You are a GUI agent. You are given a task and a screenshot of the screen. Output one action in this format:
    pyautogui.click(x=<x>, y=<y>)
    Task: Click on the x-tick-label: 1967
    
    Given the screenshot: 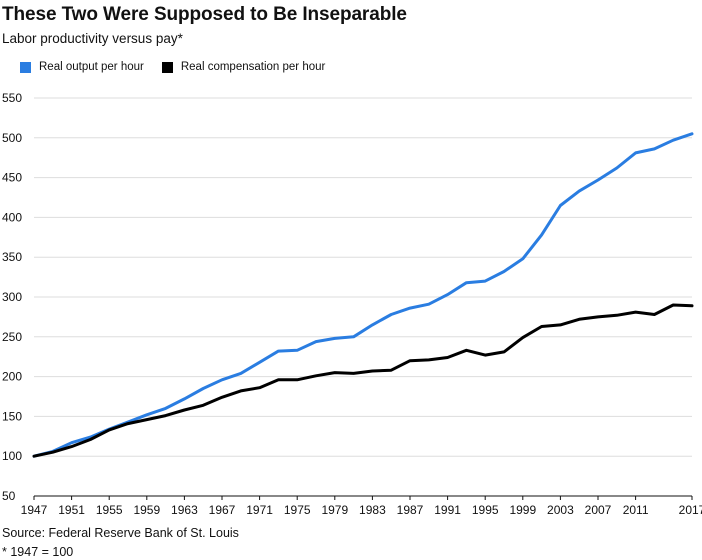 What is the action you would take?
    pyautogui.click(x=222, y=510)
    